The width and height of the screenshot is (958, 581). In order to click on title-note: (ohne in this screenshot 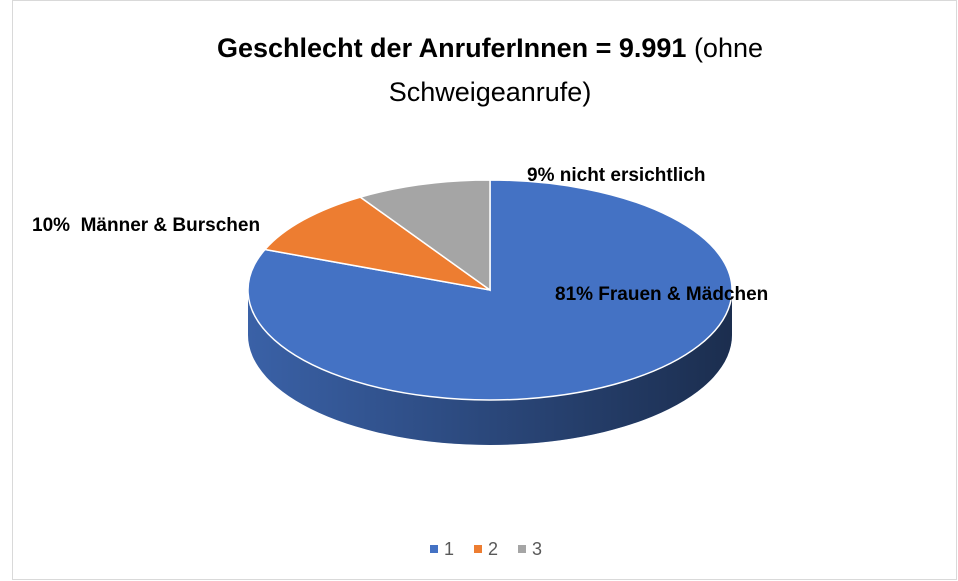, I will do `click(728, 48)`.